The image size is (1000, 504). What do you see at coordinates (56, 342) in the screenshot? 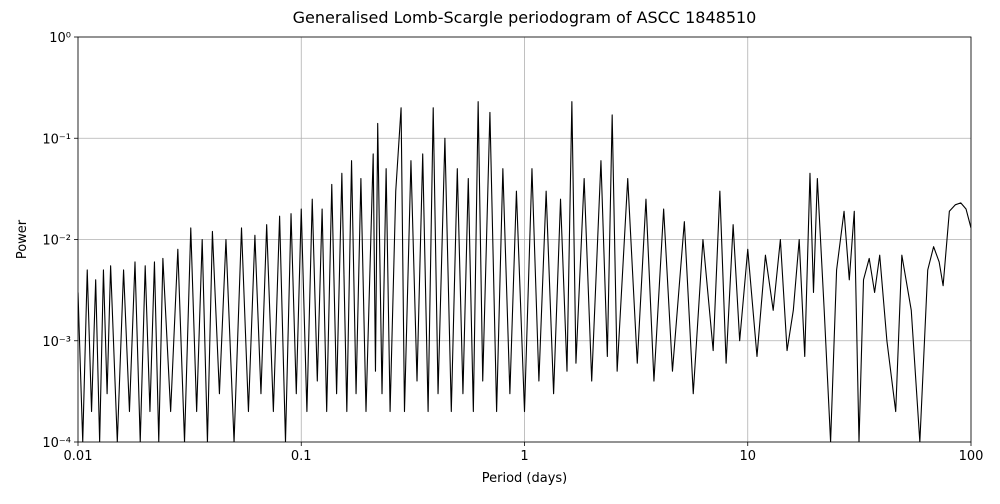
I see `y-tick-label: 10⁻³` at bounding box center [56, 342].